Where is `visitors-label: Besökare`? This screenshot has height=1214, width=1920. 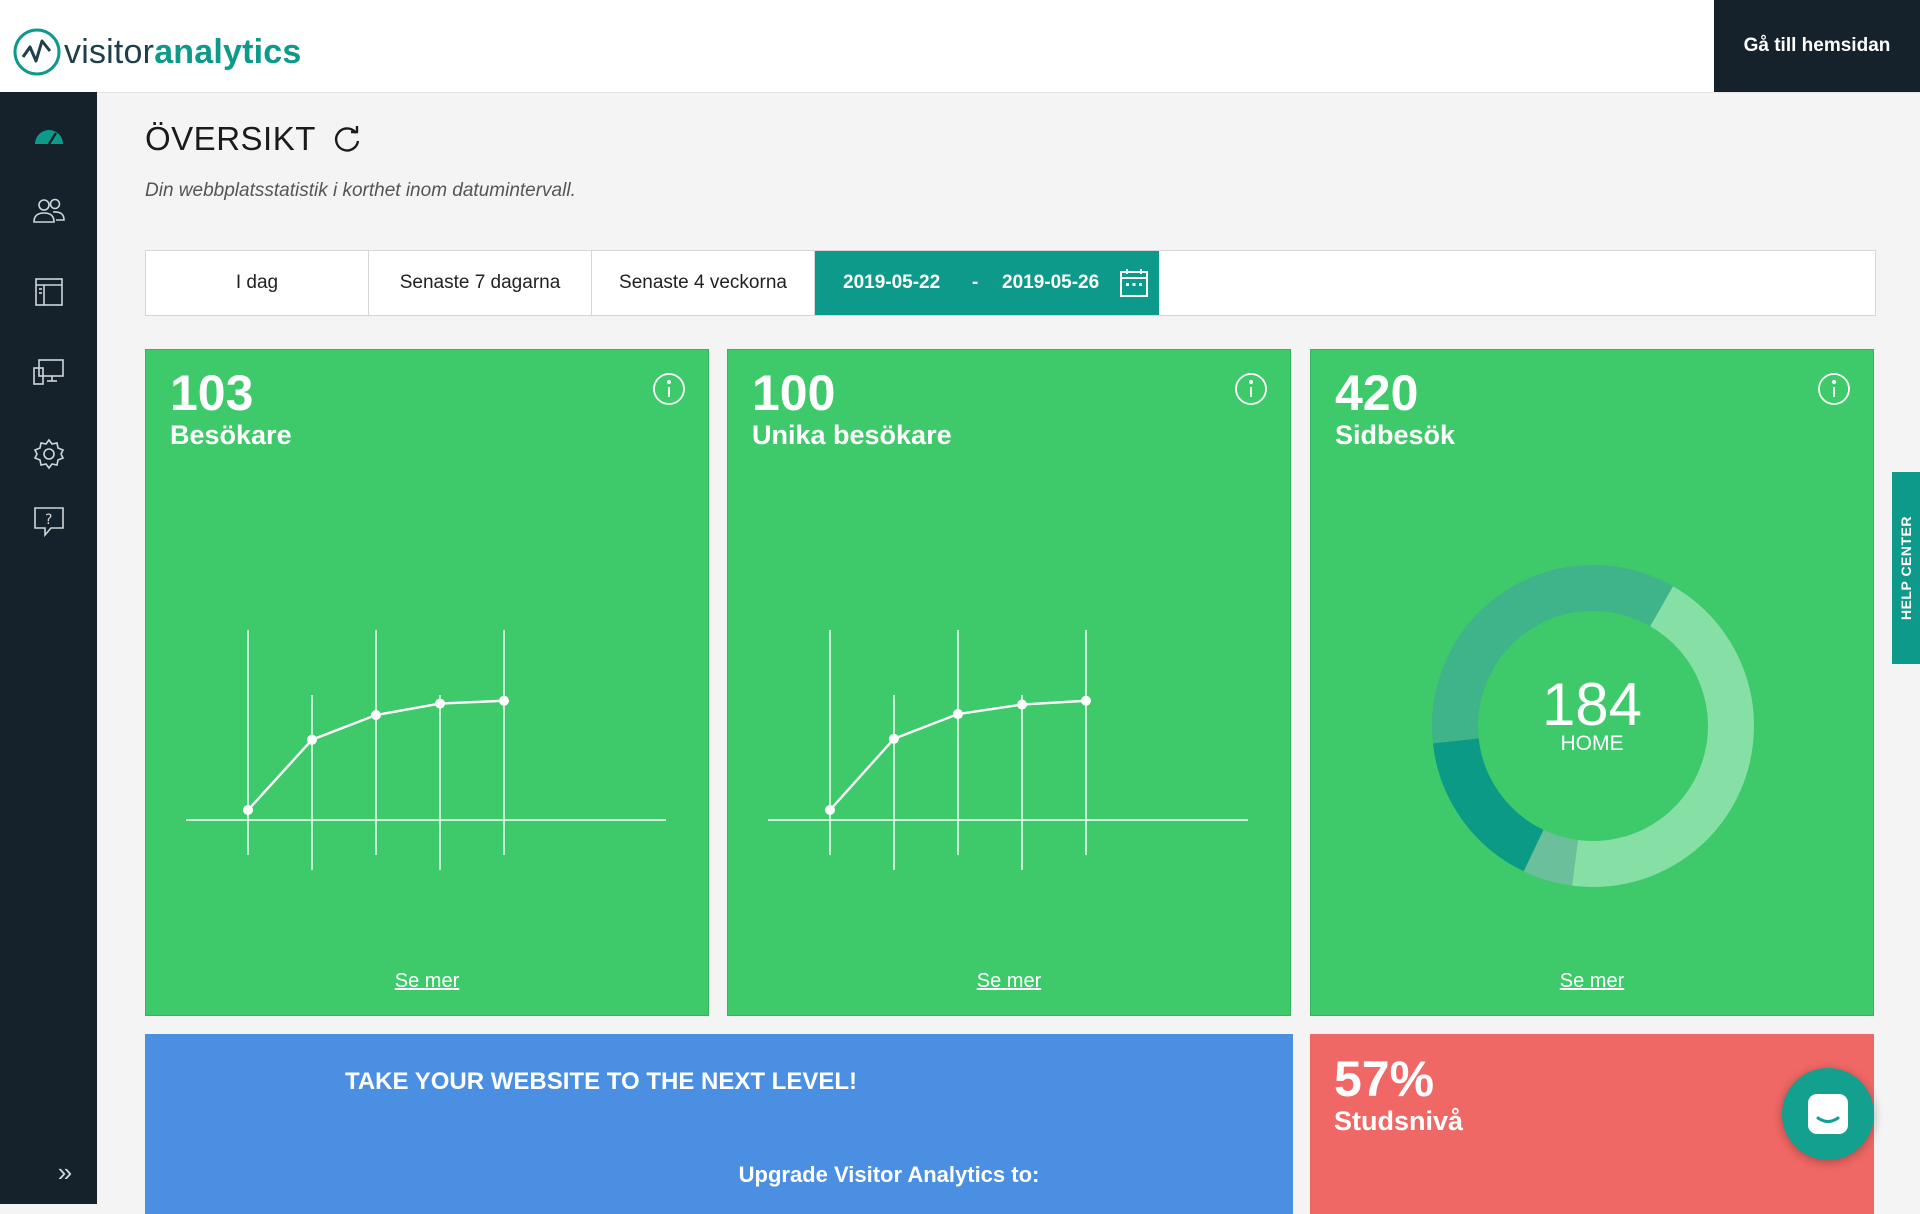 visitors-label: Besökare is located at coordinates (231, 435).